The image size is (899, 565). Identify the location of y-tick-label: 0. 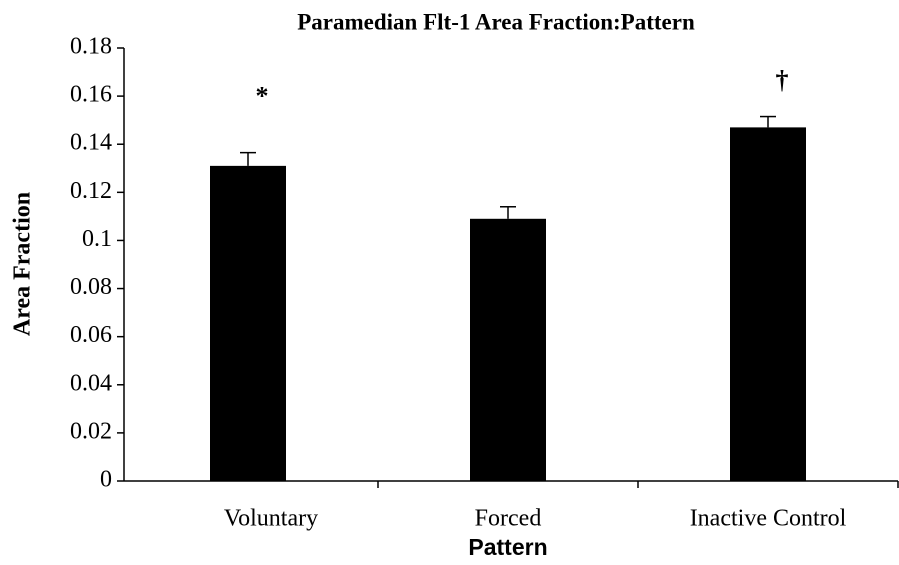
(106, 480).